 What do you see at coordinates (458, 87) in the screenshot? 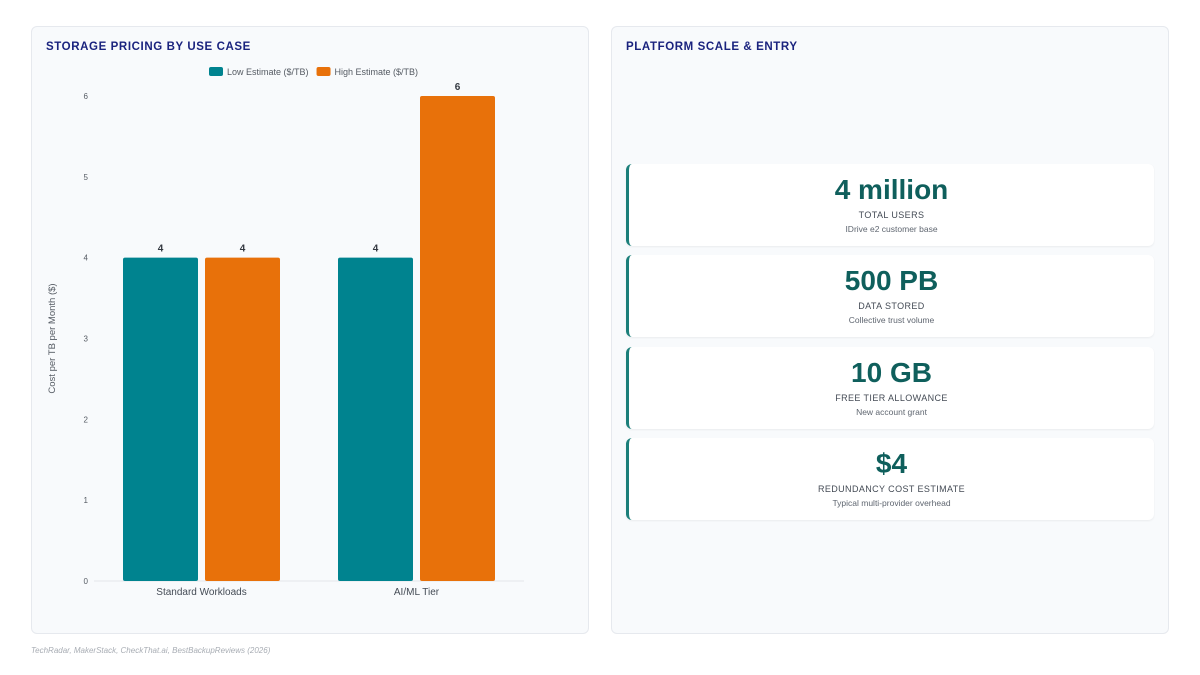
I see `bar-data-label: 6` at bounding box center [458, 87].